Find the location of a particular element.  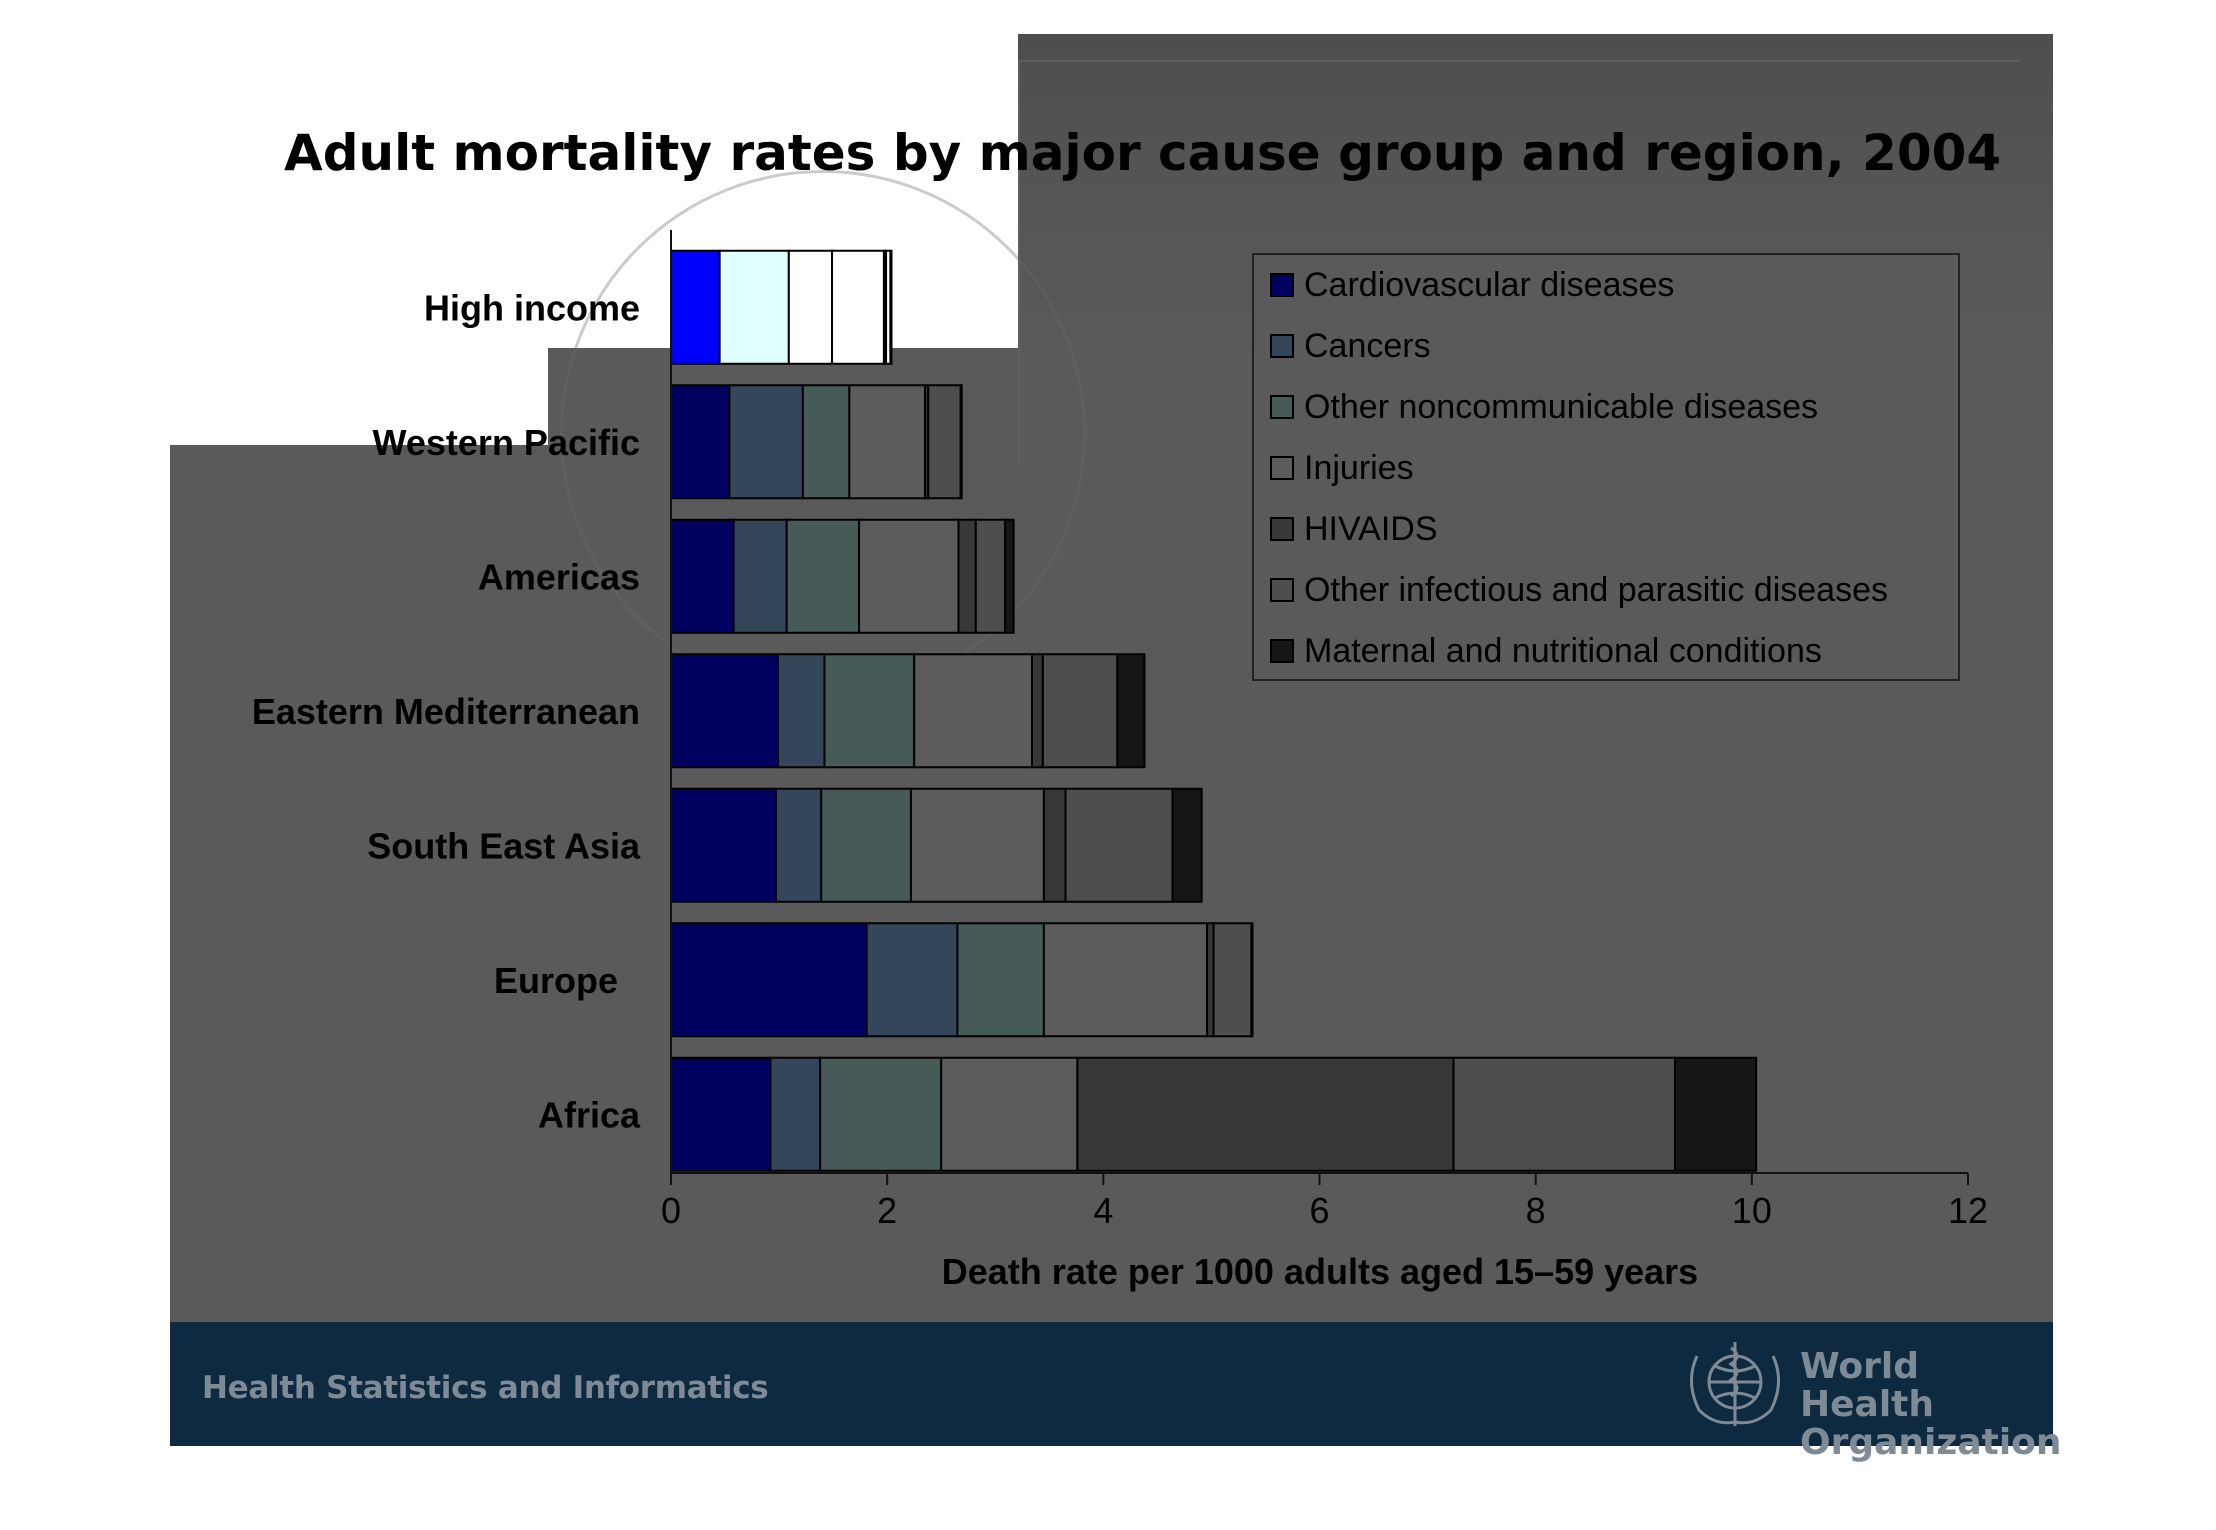

x-tick-label: 6 is located at coordinates (1319, 1210).